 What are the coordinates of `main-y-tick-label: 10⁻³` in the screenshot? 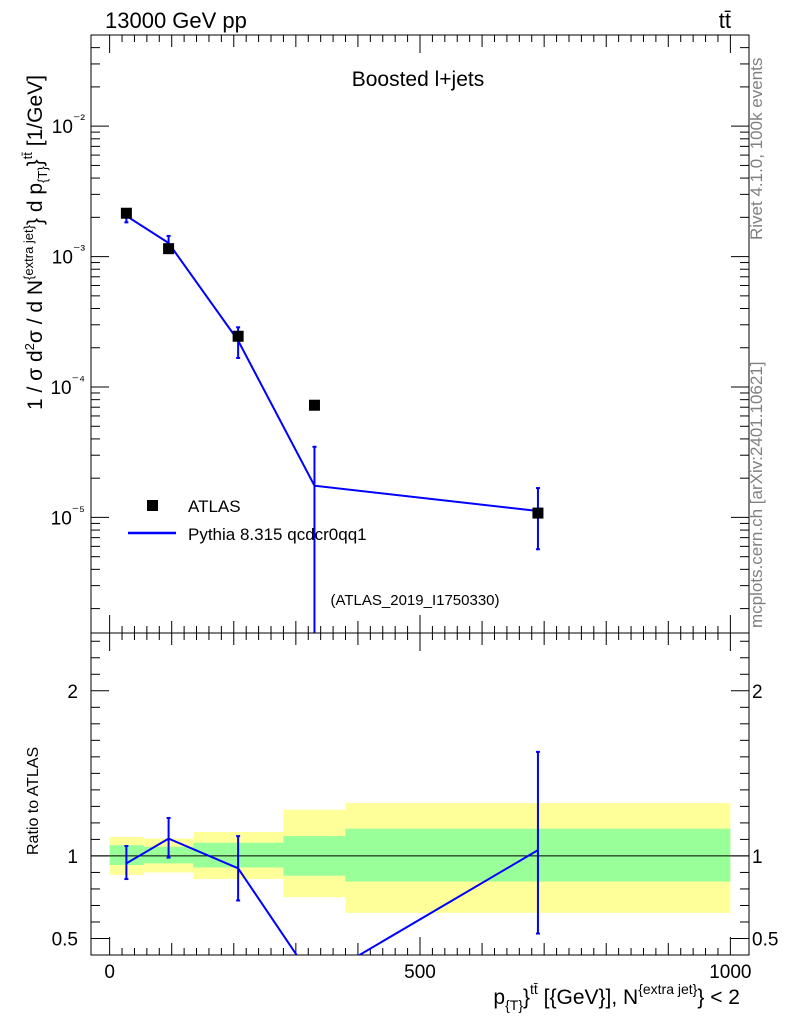 It's located at (69, 255).